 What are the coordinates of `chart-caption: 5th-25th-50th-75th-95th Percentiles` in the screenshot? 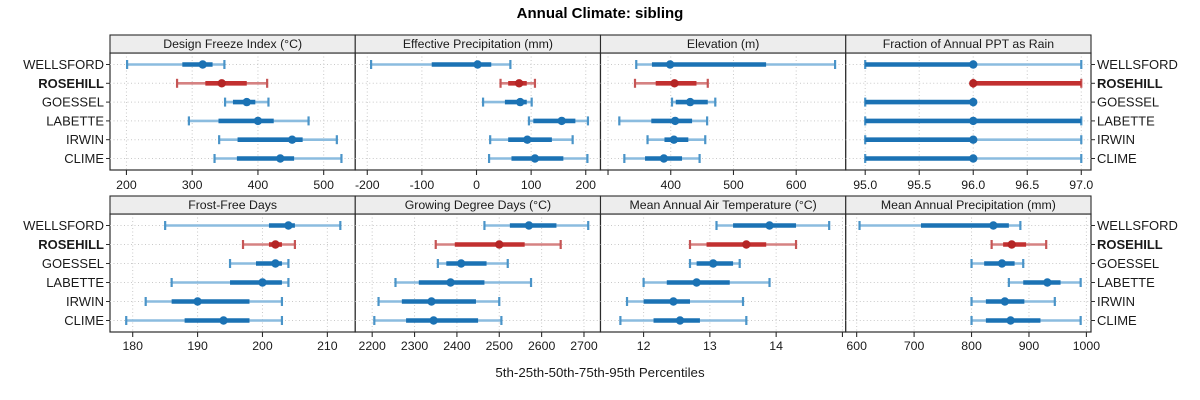 It's located at (600, 372).